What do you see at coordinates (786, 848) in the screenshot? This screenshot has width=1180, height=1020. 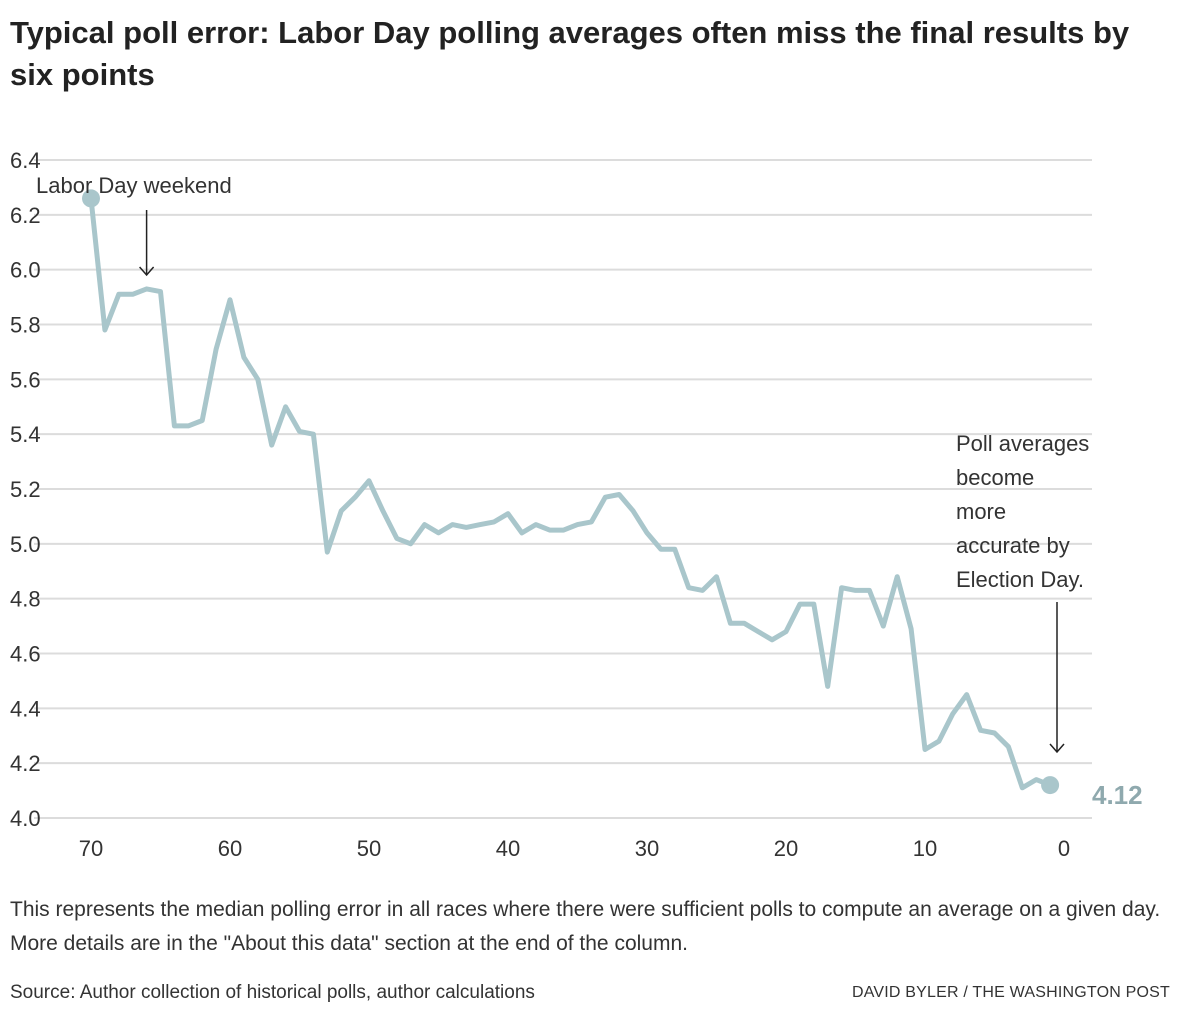 I see `x-tick-label: 20` at bounding box center [786, 848].